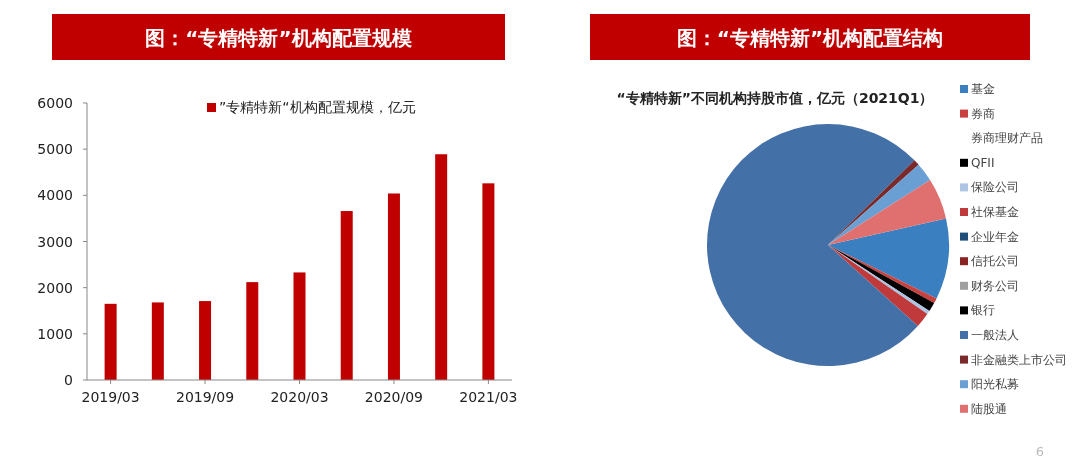 Image resolution: width=1080 pixels, height=460 pixels. What do you see at coordinates (317, 107) in the screenshot?
I see `legend-label: ”专精特新“机构配置规模，亿元` at bounding box center [317, 107].